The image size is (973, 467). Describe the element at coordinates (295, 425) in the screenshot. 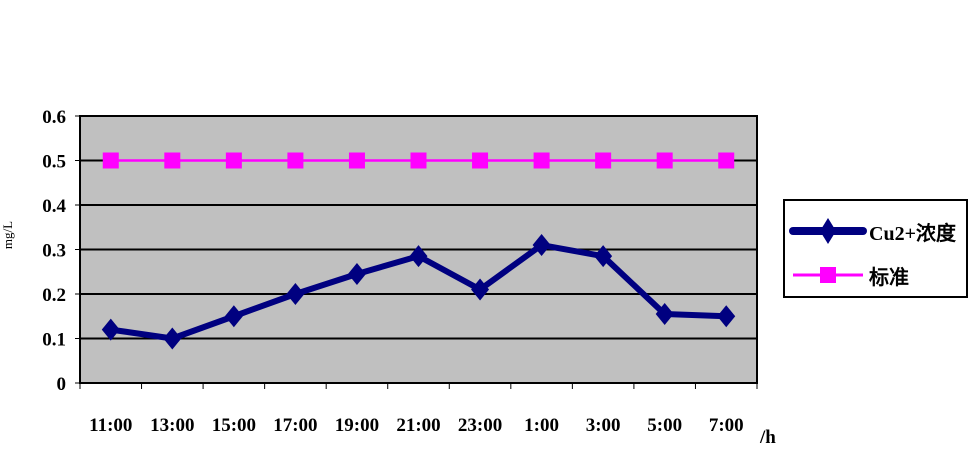

I see `x-tick-label: 17:00` at that location.